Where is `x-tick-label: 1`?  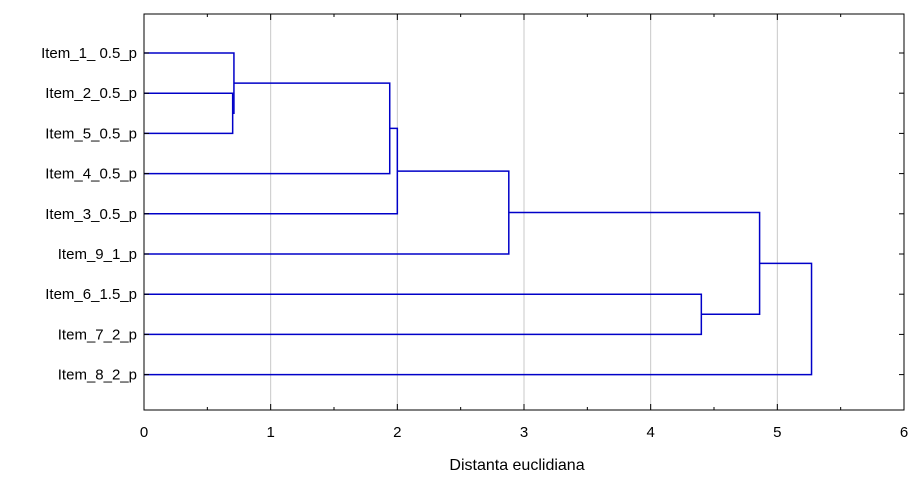
x-tick-label: 1 is located at coordinates (270, 432).